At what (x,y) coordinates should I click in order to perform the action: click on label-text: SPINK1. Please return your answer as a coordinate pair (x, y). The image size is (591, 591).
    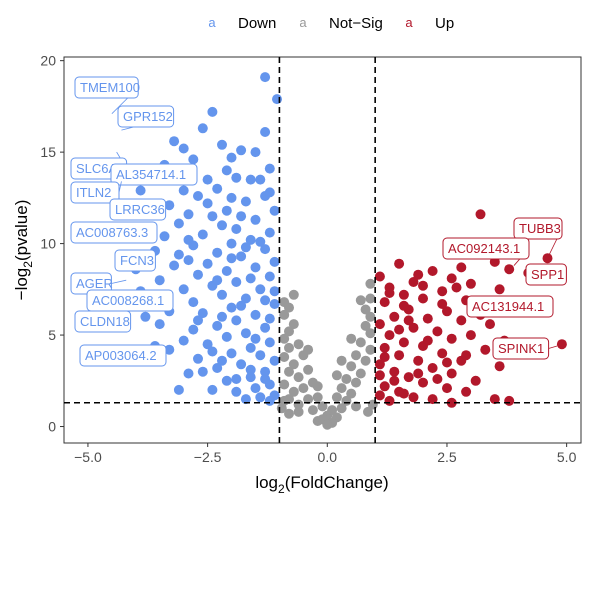
    Looking at the image, I should click on (521, 348).